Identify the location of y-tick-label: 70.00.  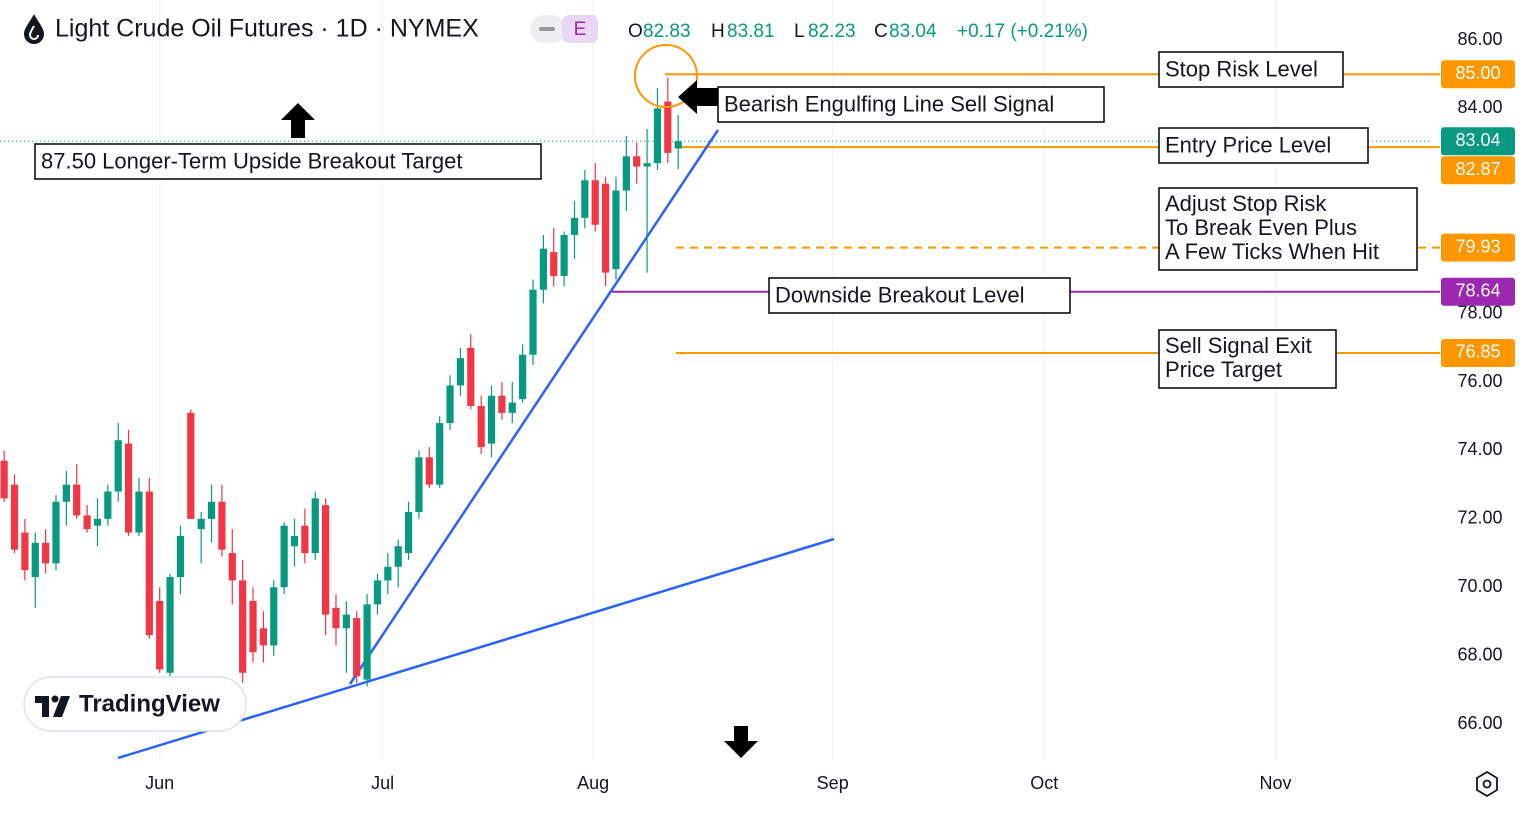
(1479, 586).